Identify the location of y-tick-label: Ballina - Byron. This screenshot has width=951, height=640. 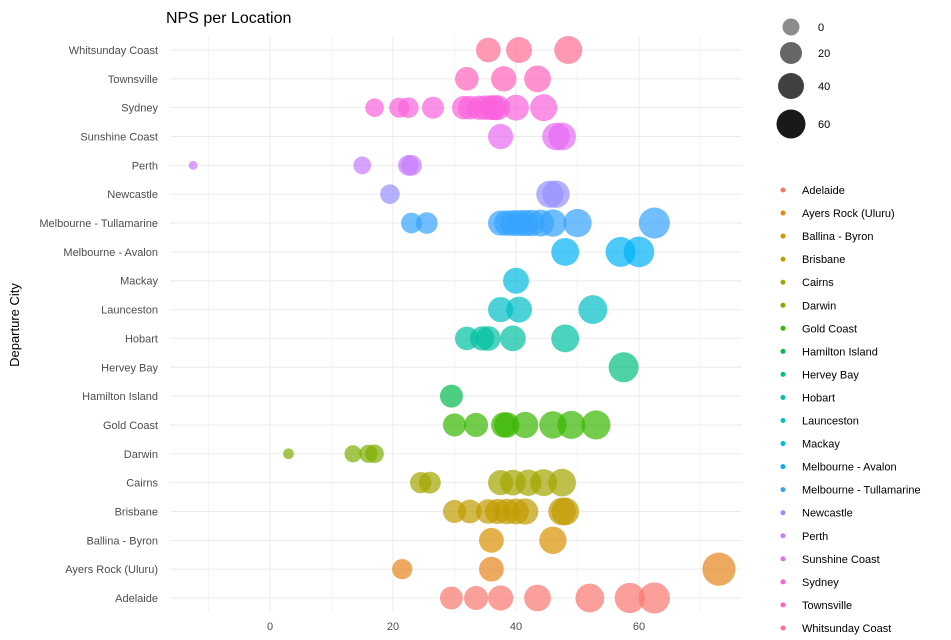
(122, 541).